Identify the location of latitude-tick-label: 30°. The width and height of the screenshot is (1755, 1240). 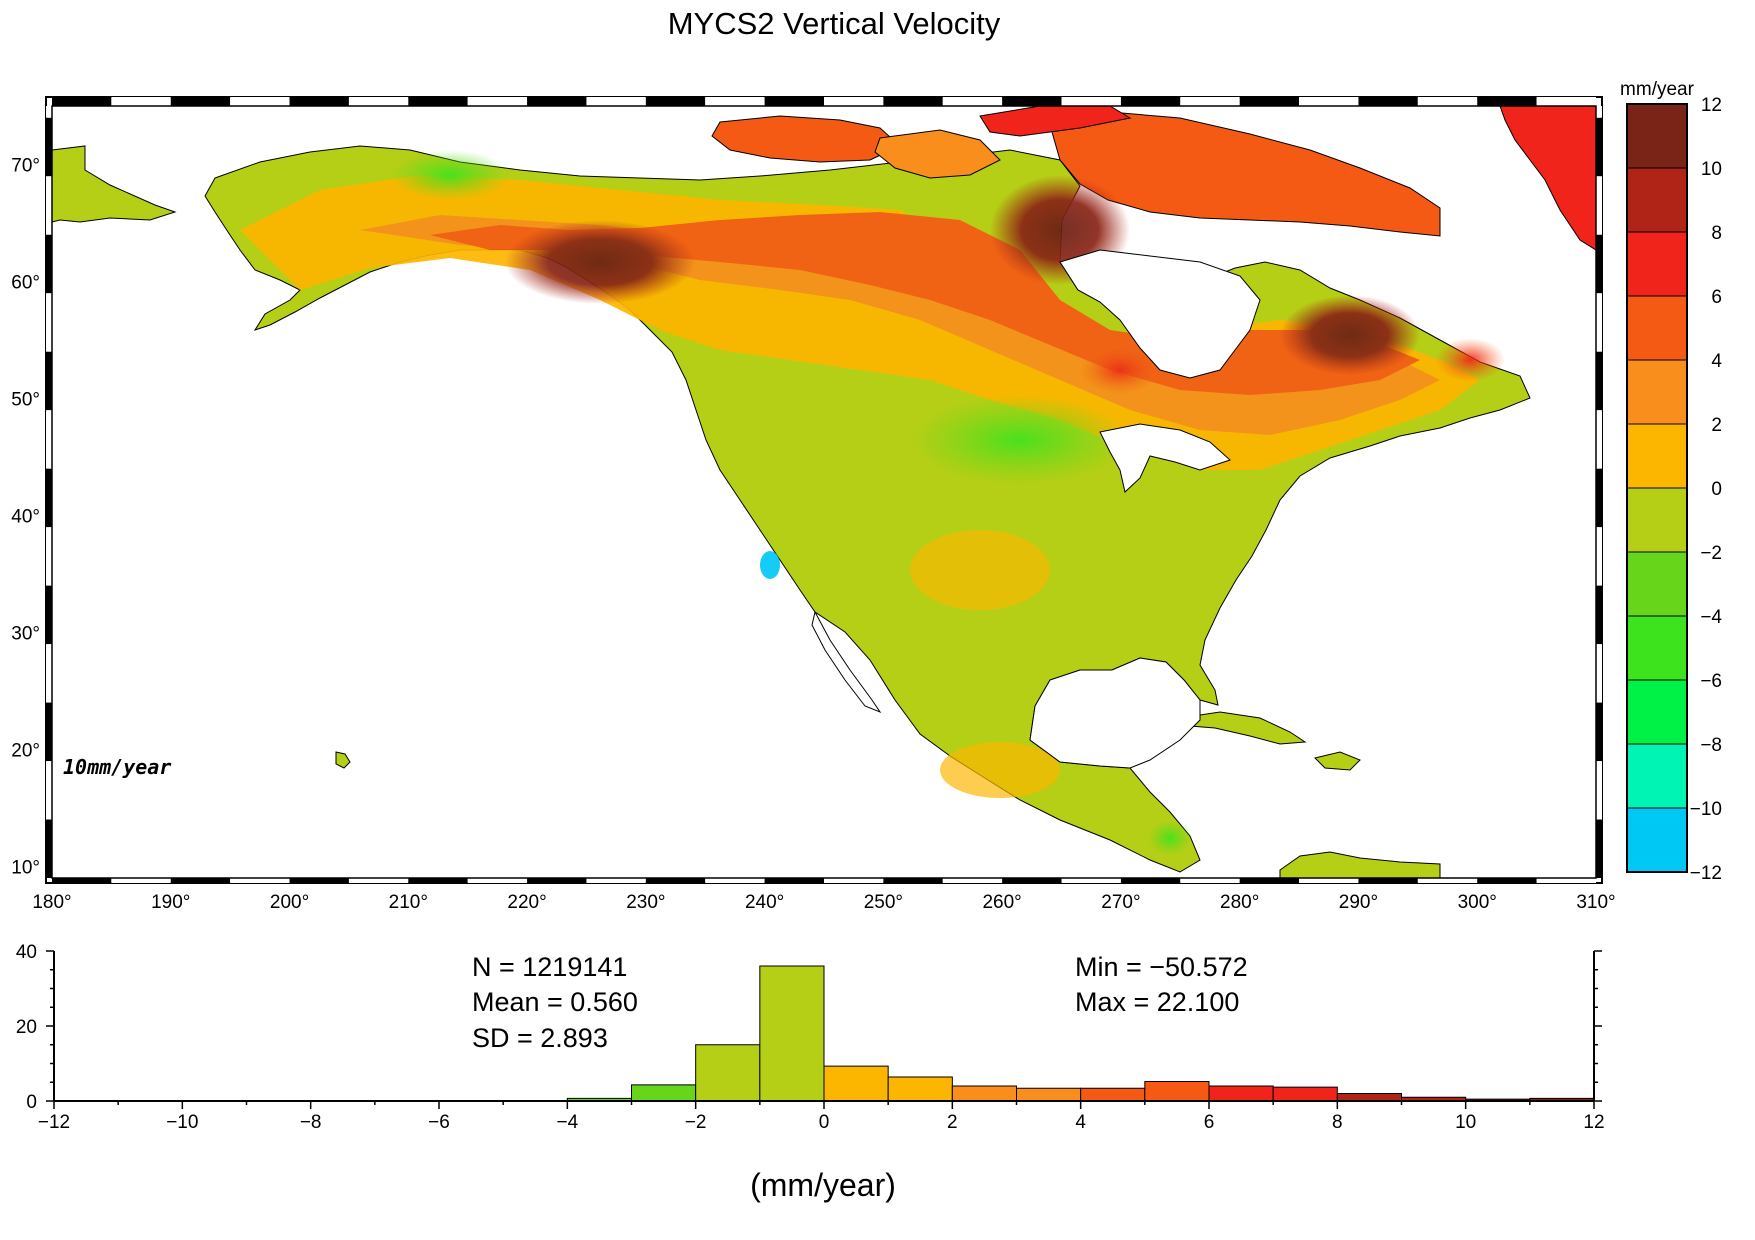
(25, 633).